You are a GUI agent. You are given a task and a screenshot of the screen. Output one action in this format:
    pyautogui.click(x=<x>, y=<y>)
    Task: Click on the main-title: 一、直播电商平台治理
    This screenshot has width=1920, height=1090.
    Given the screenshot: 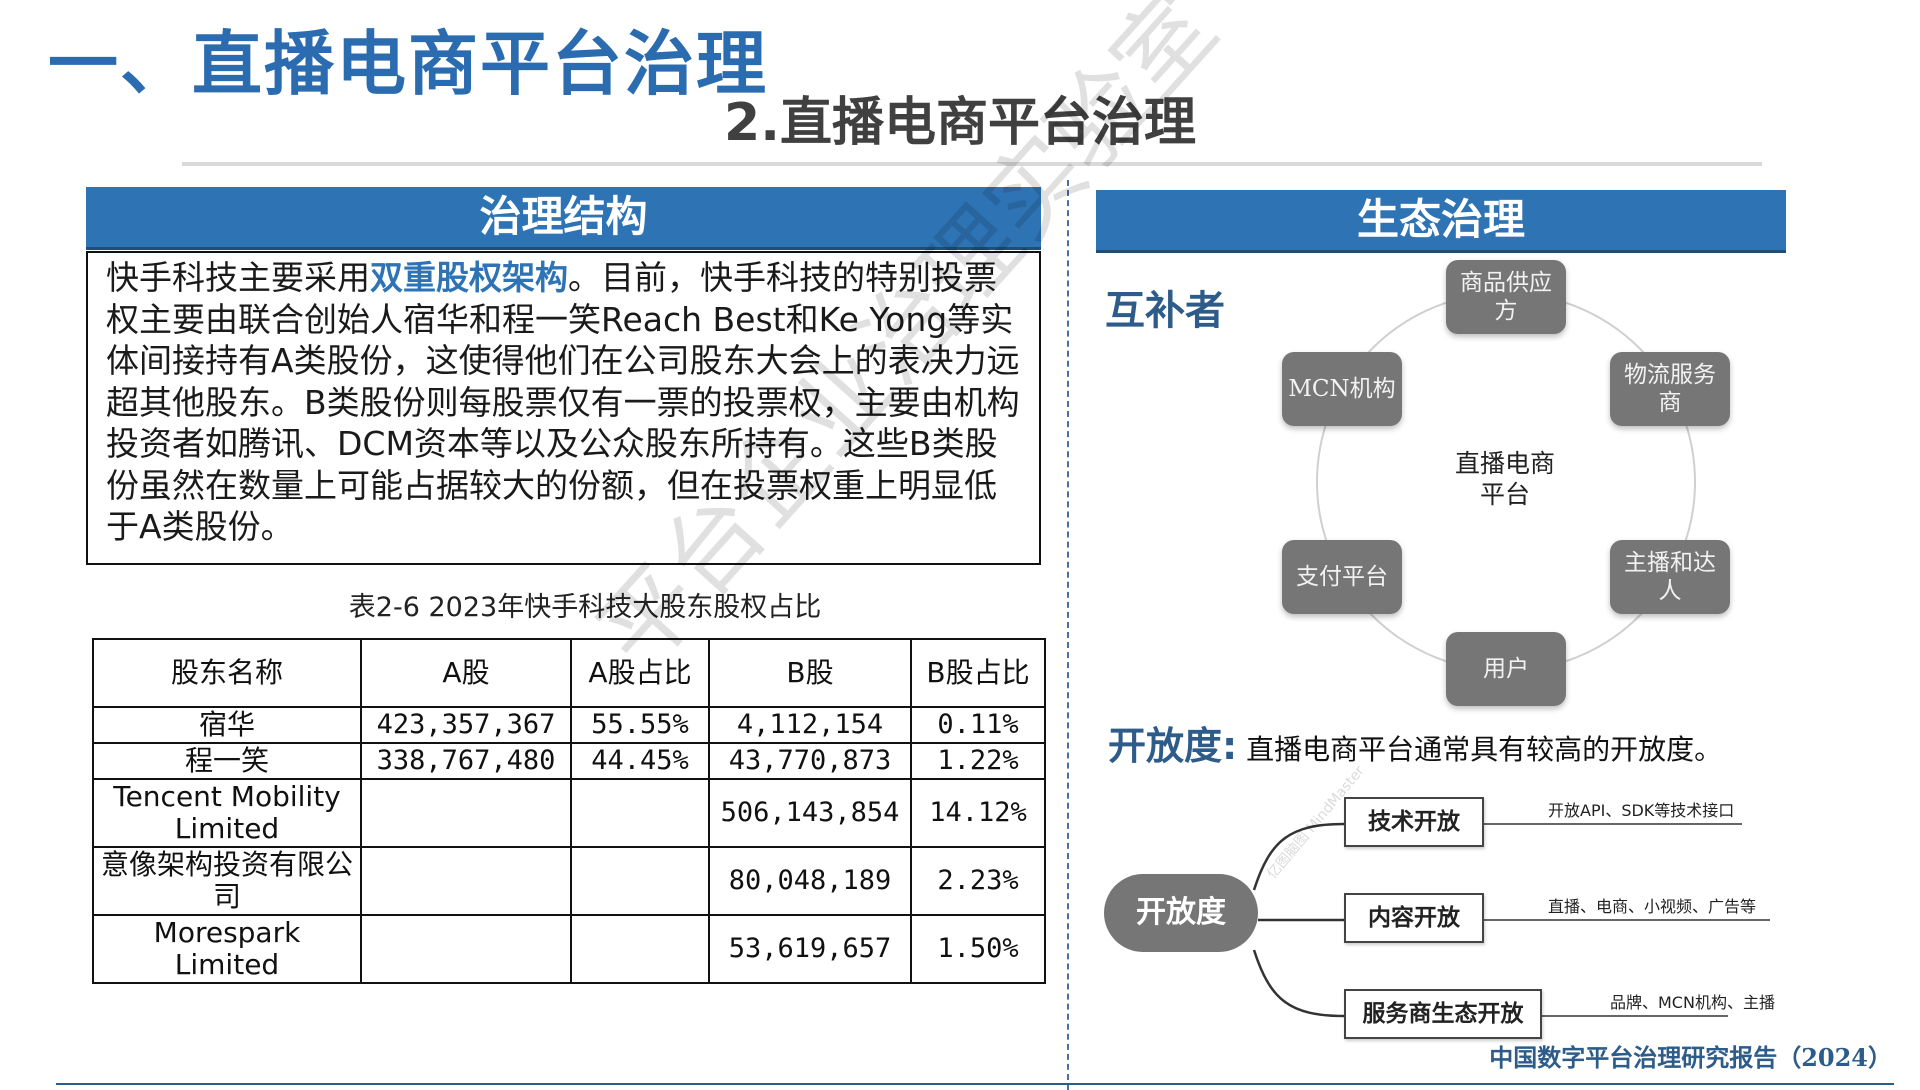 What is the action you would take?
    pyautogui.click(x=408, y=64)
    